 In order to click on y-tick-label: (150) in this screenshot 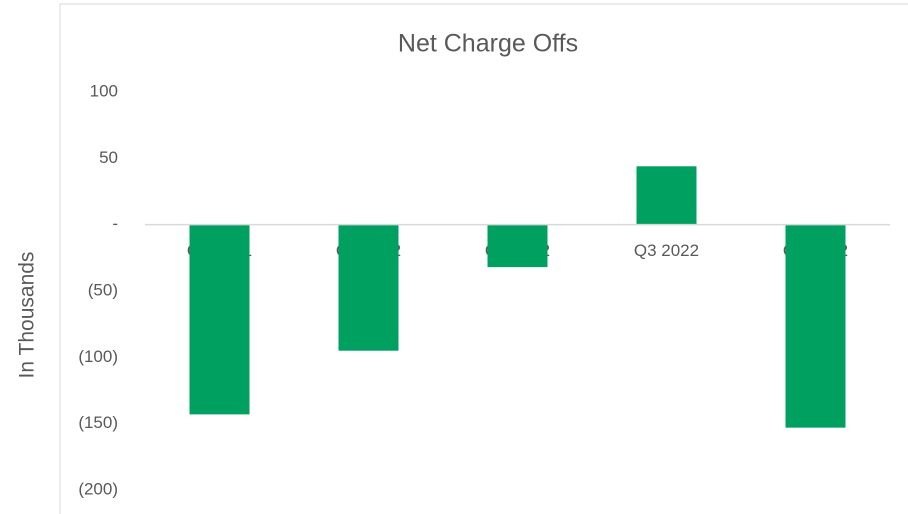, I will do `click(98, 422)`.